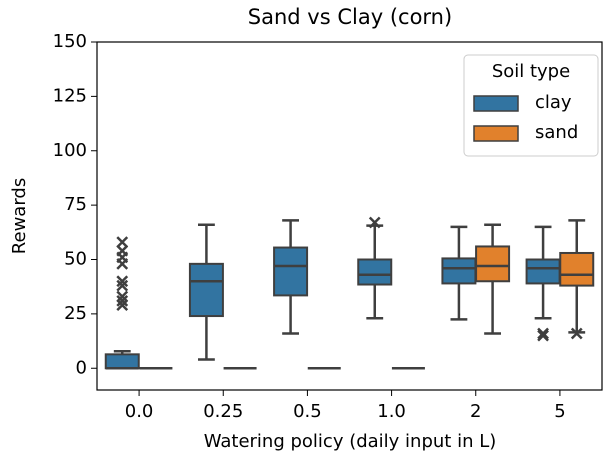  I want to click on x-tick-label: 2, so click(475, 411).